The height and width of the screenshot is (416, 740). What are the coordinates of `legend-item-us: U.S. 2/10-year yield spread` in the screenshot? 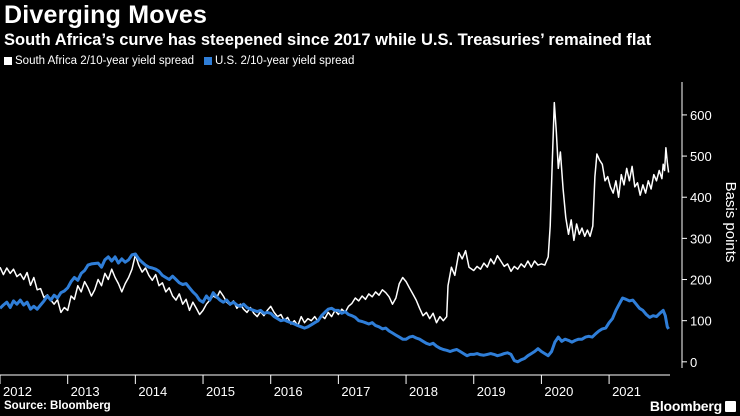 It's located at (279, 61).